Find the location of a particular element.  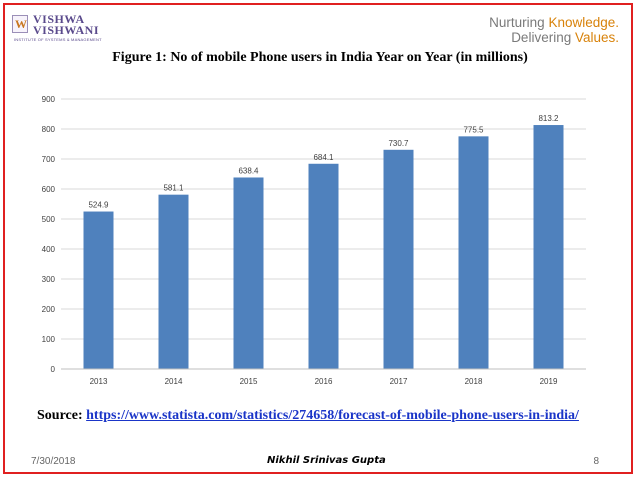

tagline-text-2: Delivering is located at coordinates (543, 37).